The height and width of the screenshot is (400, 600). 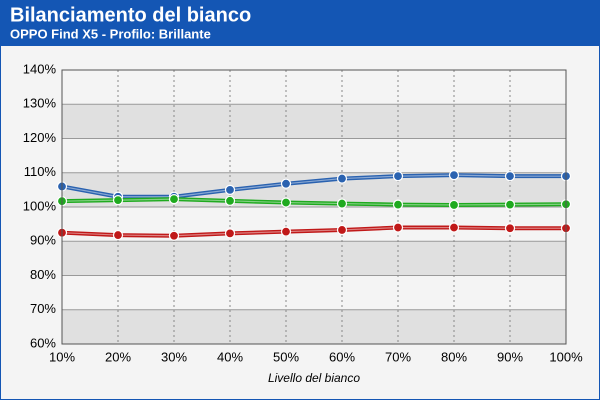 I want to click on y-tick-label: 130%, so click(x=40, y=103).